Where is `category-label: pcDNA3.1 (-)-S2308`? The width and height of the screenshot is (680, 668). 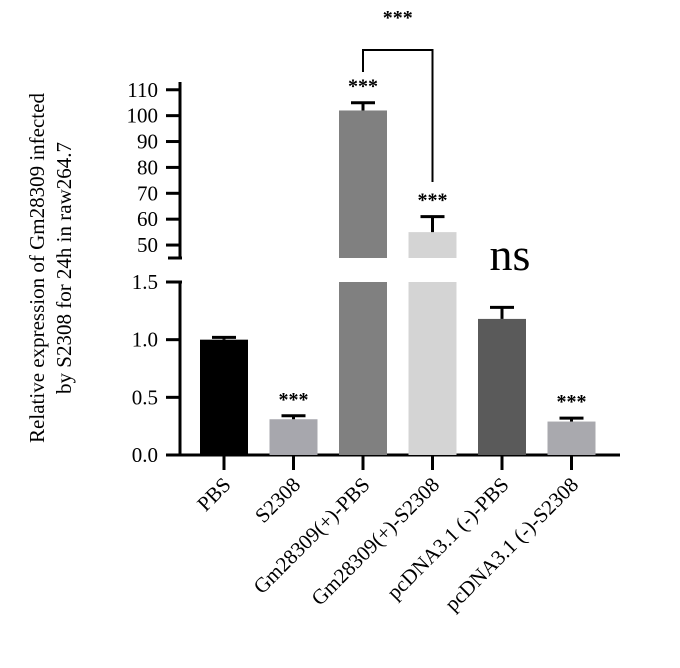
category-label: pcDNA3.1 (-)-S2308 is located at coordinates (511, 544).